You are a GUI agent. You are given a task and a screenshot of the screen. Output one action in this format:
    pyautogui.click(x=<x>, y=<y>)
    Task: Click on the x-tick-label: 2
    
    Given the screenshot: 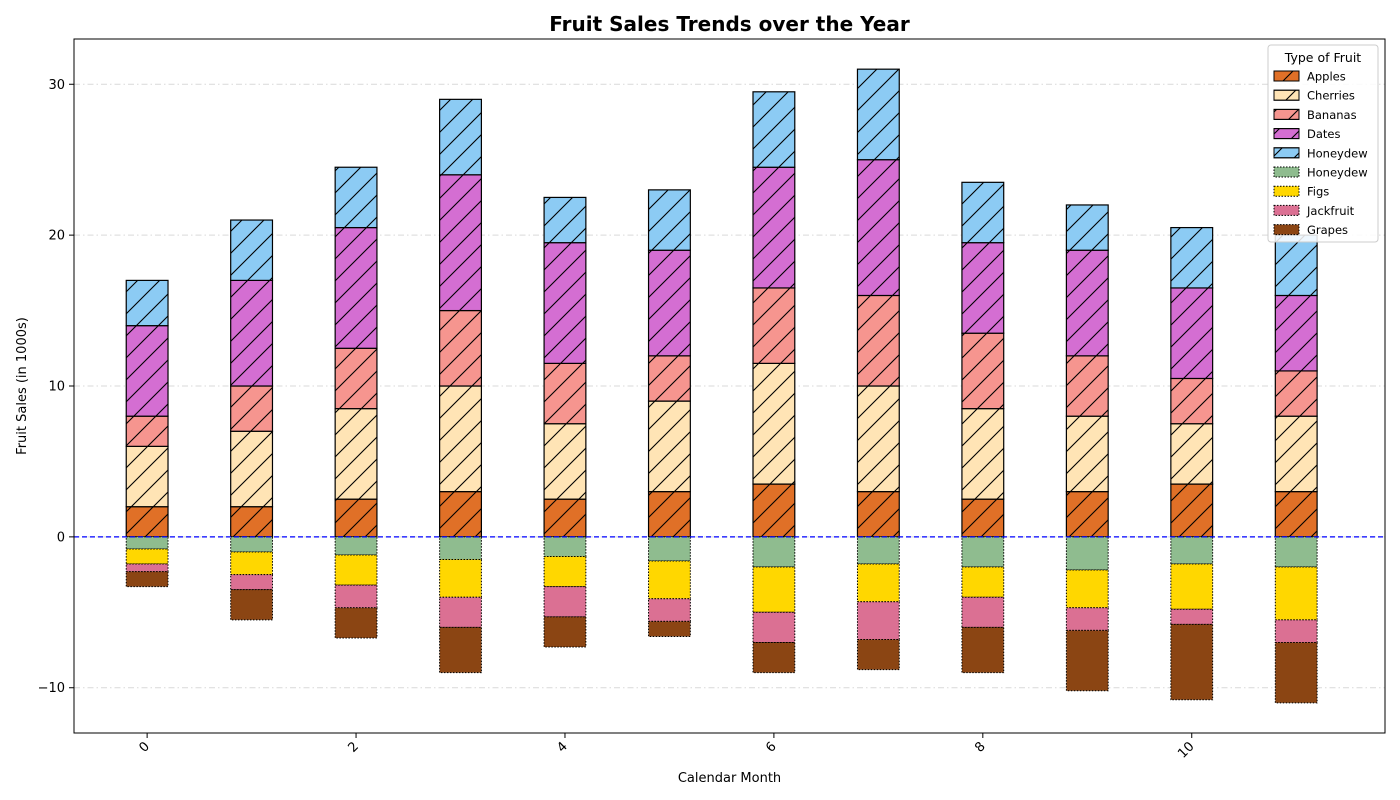 What is the action you would take?
    pyautogui.click(x=353, y=747)
    